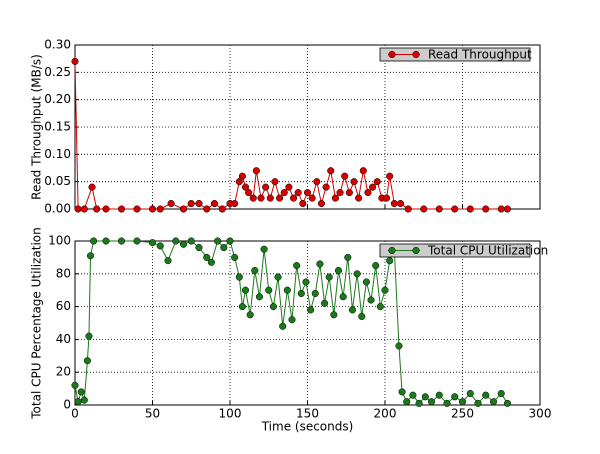 The image size is (600, 454). Describe the element at coordinates (57, 127) in the screenshot. I see `y-tick-label: 0.15` at that location.